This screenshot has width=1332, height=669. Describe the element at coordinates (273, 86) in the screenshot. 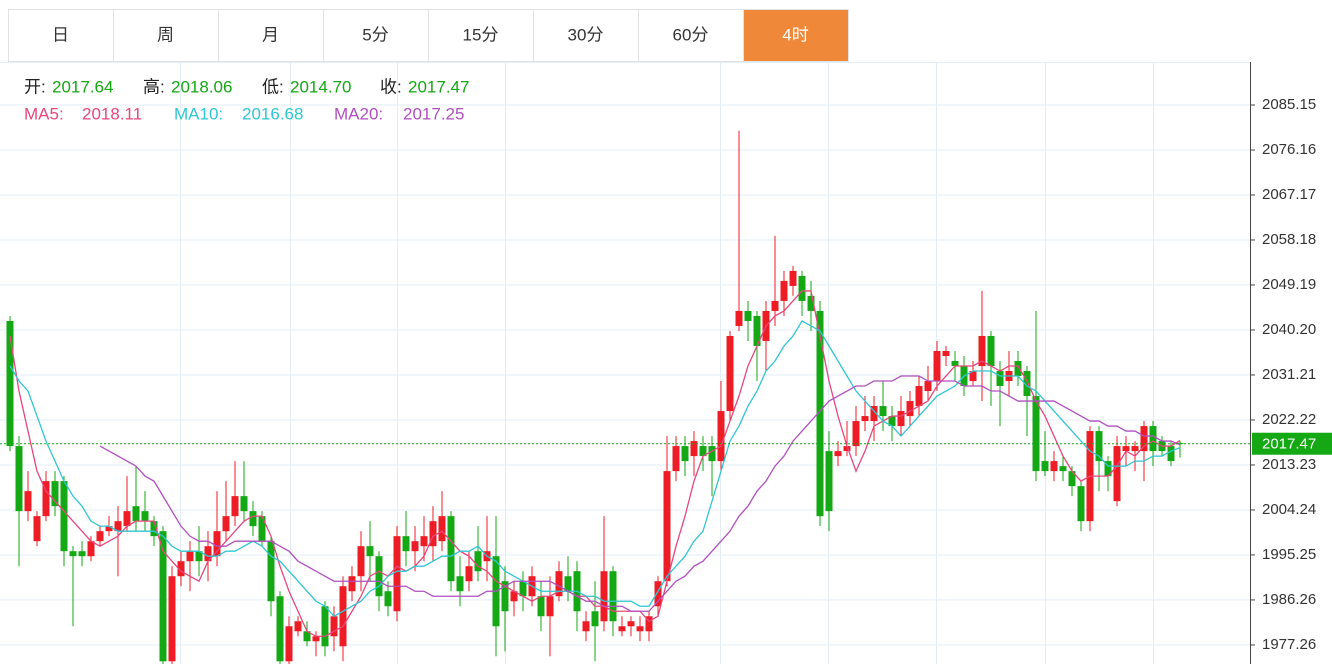

I see `ohlc-label: 低:` at that location.